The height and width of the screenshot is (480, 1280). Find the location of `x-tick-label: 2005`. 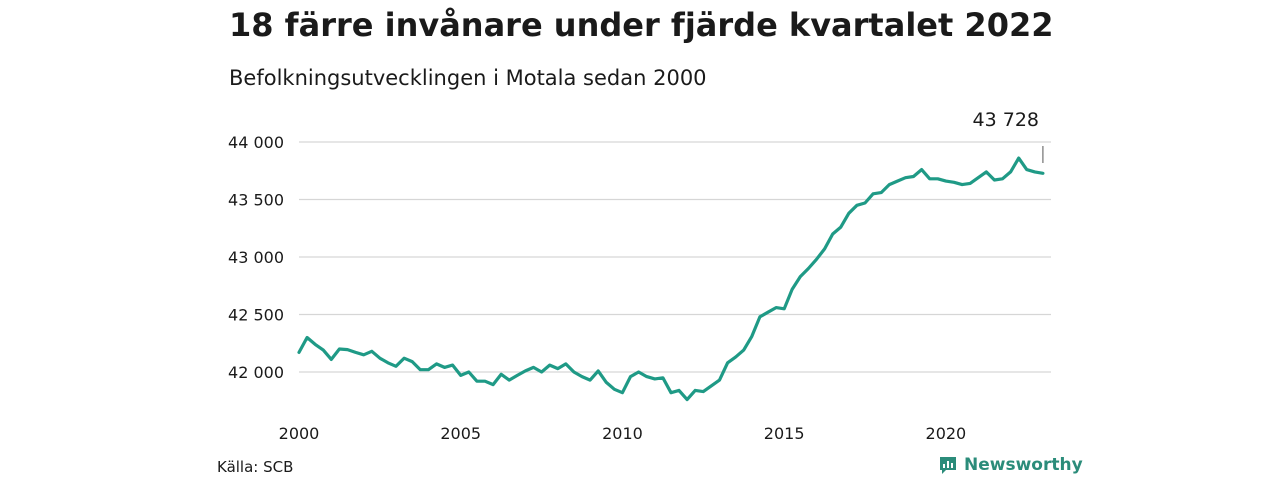

x-tick-label: 2005 is located at coordinates (460, 433).